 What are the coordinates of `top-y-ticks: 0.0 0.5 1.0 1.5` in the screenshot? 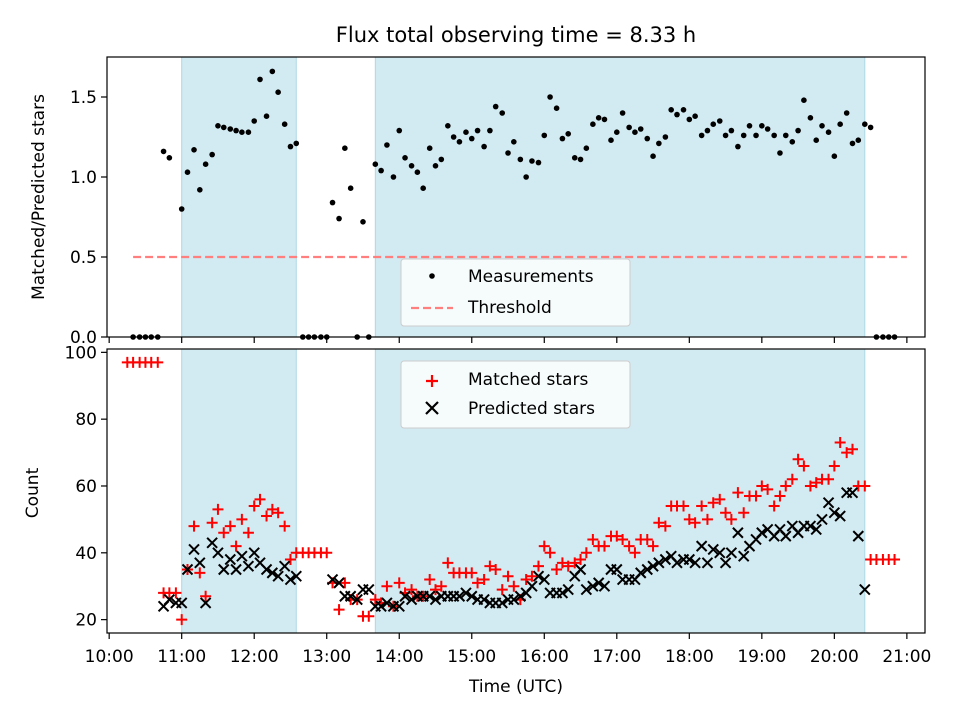 It's located at (88, 218).